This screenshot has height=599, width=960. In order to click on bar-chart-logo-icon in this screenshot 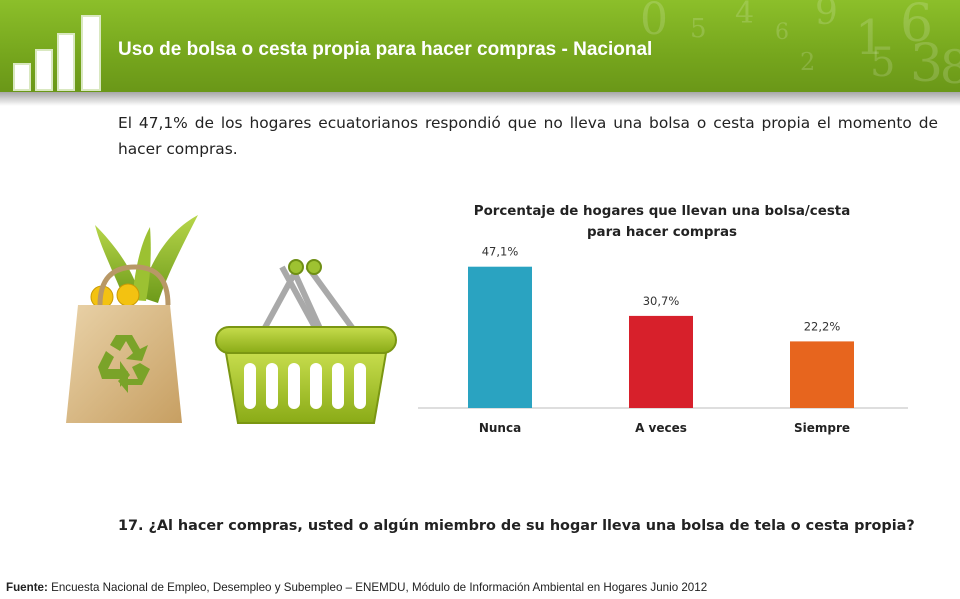, I will do `click(57, 53)`.